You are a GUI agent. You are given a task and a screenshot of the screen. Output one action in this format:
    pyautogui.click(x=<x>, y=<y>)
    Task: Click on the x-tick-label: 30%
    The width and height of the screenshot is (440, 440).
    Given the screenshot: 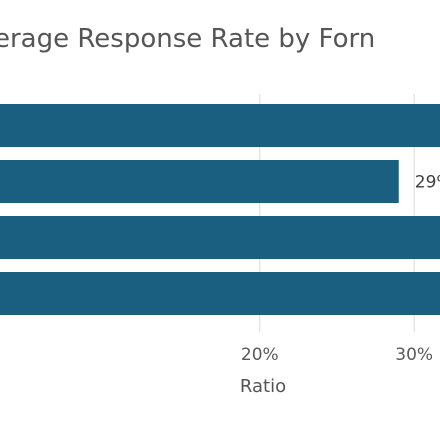 What is the action you would take?
    pyautogui.click(x=414, y=355)
    